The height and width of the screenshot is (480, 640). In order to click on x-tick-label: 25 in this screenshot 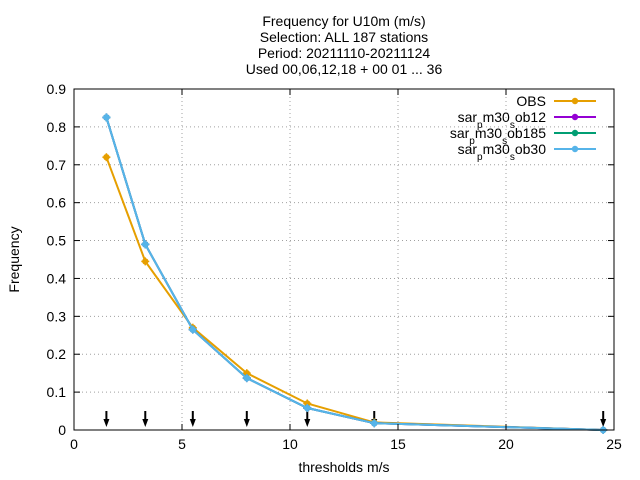, I will do `click(614, 444)`.